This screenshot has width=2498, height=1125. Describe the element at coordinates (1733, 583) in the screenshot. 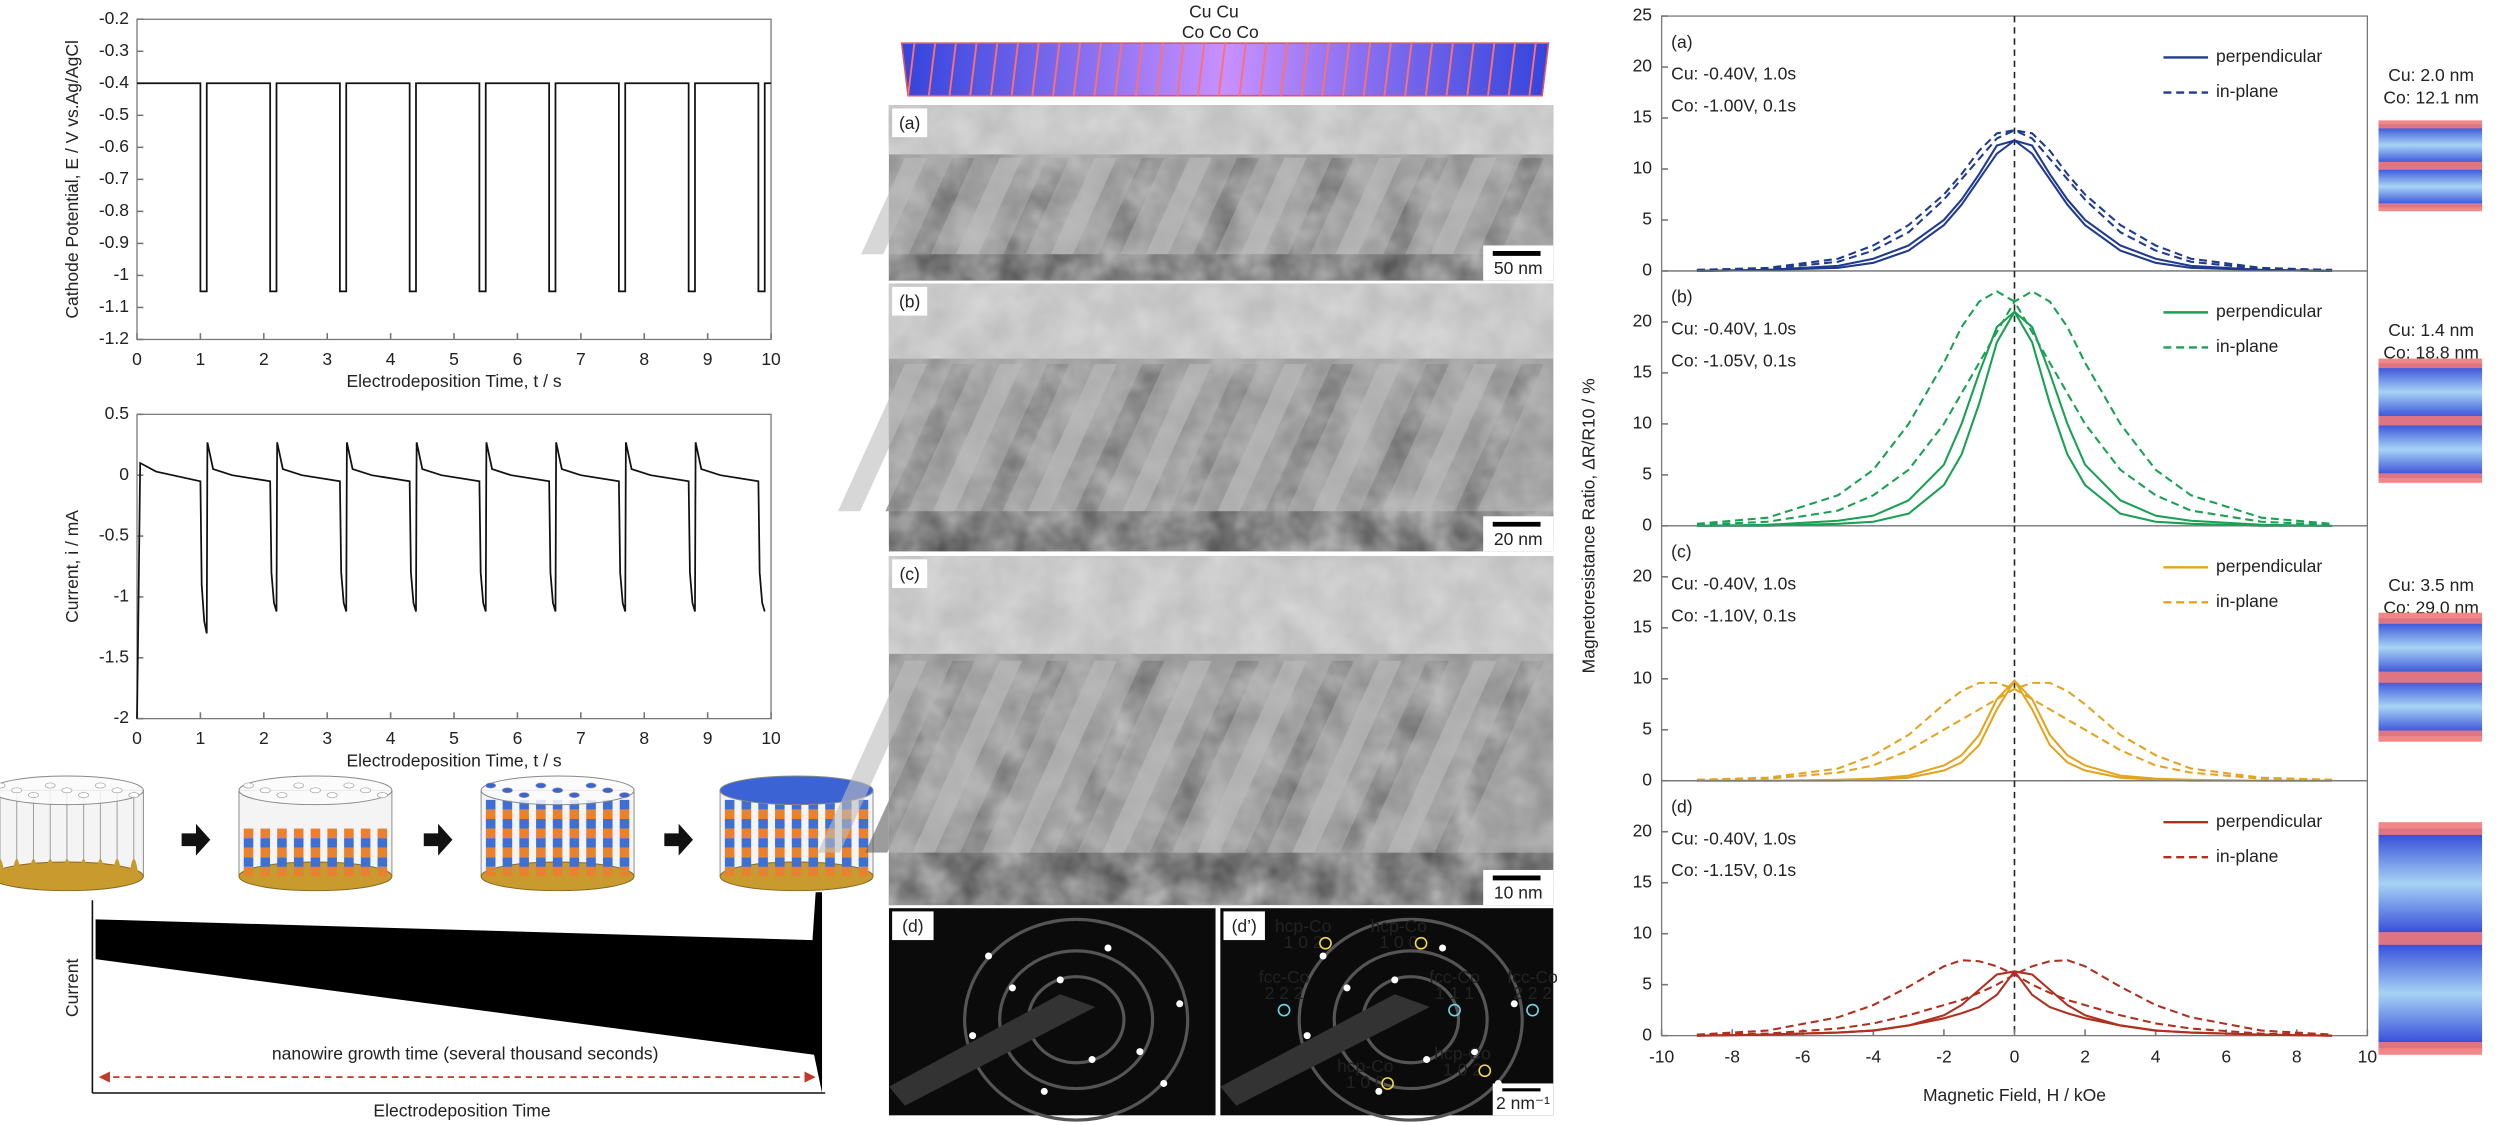

I see `condition-text: Cu: -0.40V, 1.0s` at that location.